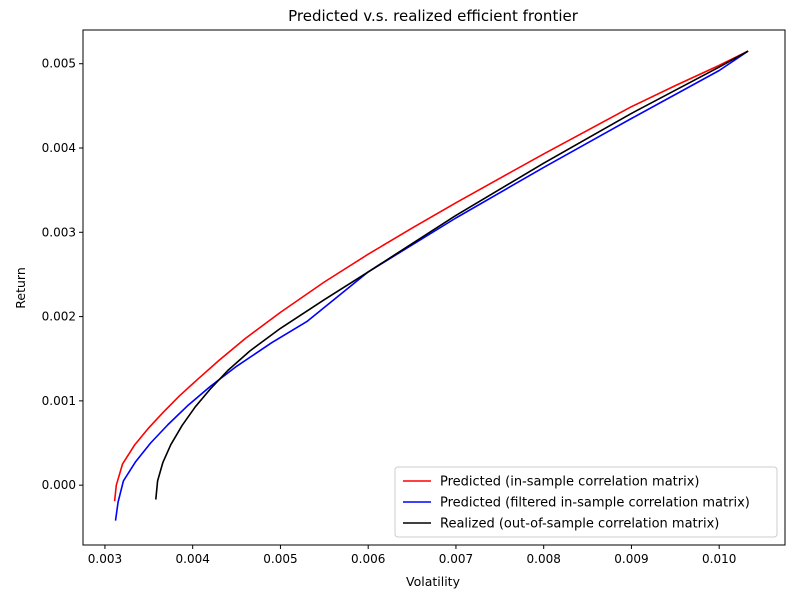  Describe the element at coordinates (59, 401) in the screenshot. I see `y-tick-label: 0.001` at that location.